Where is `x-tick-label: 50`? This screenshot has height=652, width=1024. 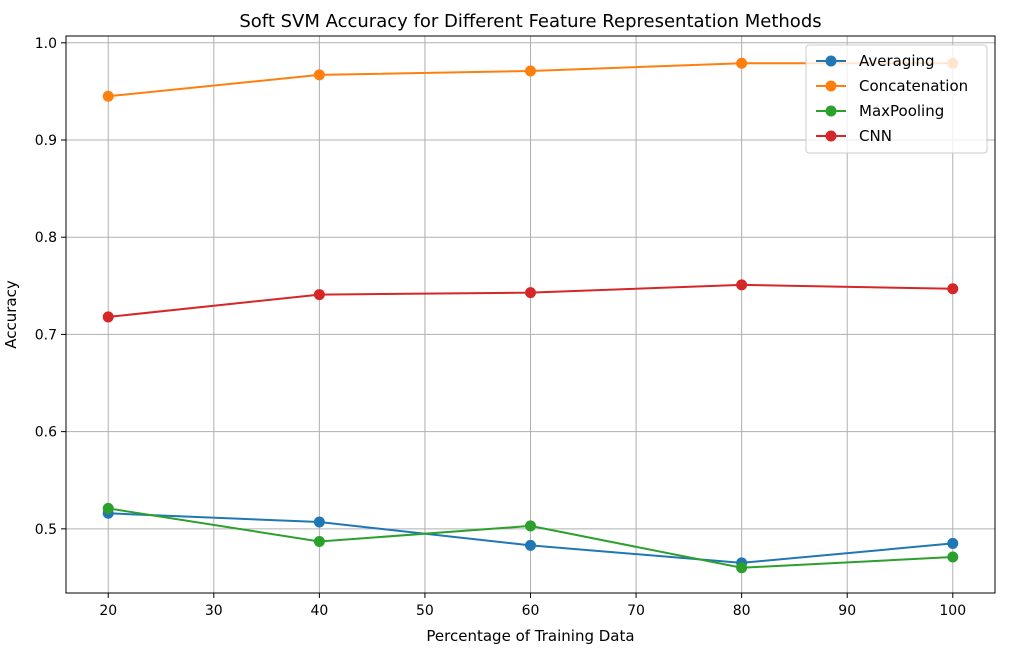 x-tick-label: 50 is located at coordinates (425, 611).